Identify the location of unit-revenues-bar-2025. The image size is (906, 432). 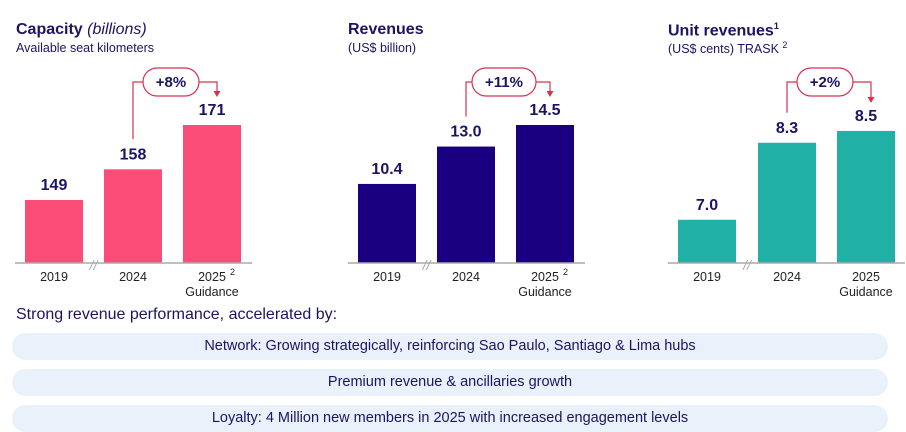
(866, 196).